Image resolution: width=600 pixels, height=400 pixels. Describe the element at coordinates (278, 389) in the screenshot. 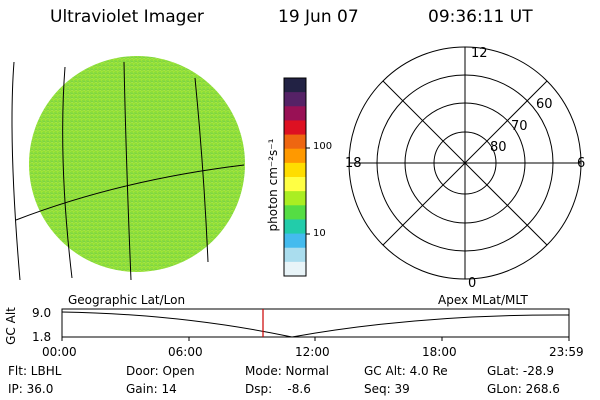

I see `status-dsp: Dsp: -8.6` at that location.